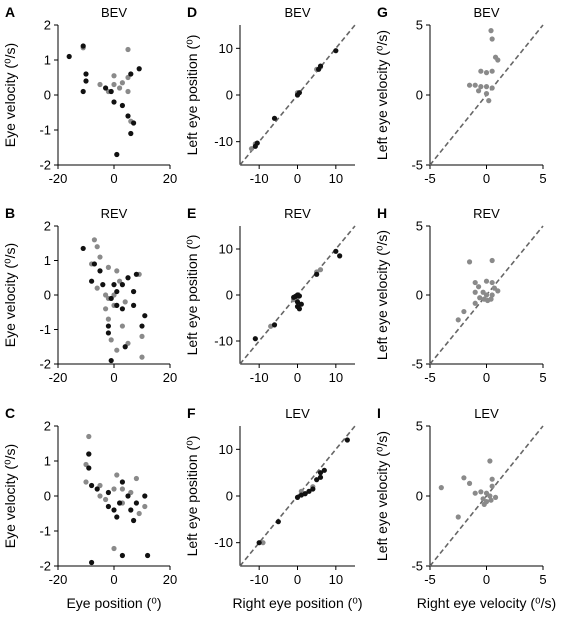  I want to click on x-tick-label: 10, so click(336, 377).